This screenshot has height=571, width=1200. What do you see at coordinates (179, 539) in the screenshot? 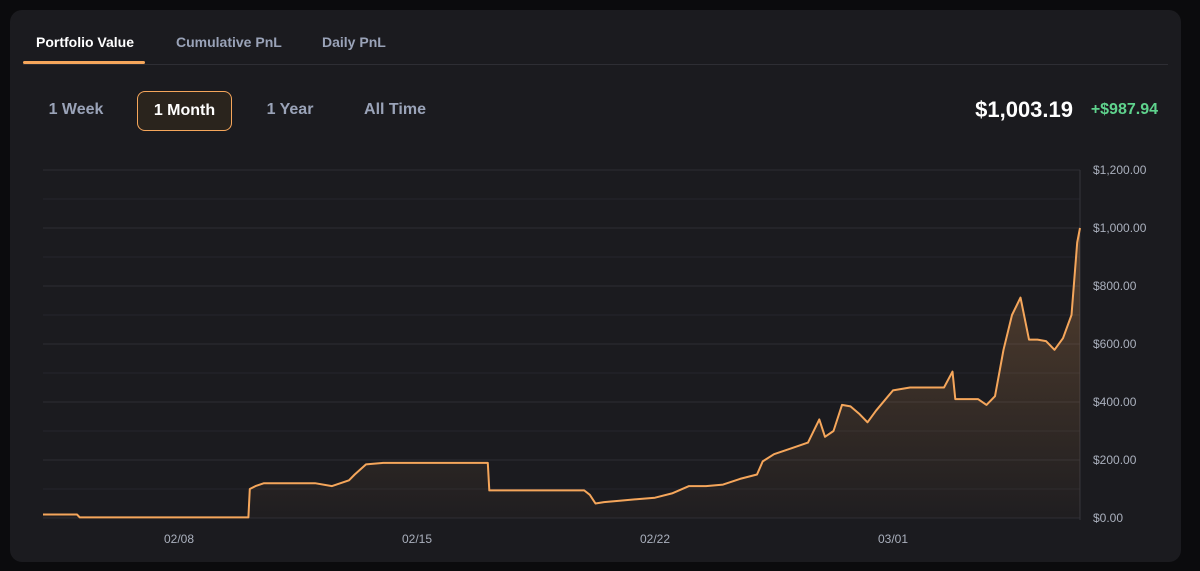
I see `x-tick-label: 02/08` at bounding box center [179, 539].